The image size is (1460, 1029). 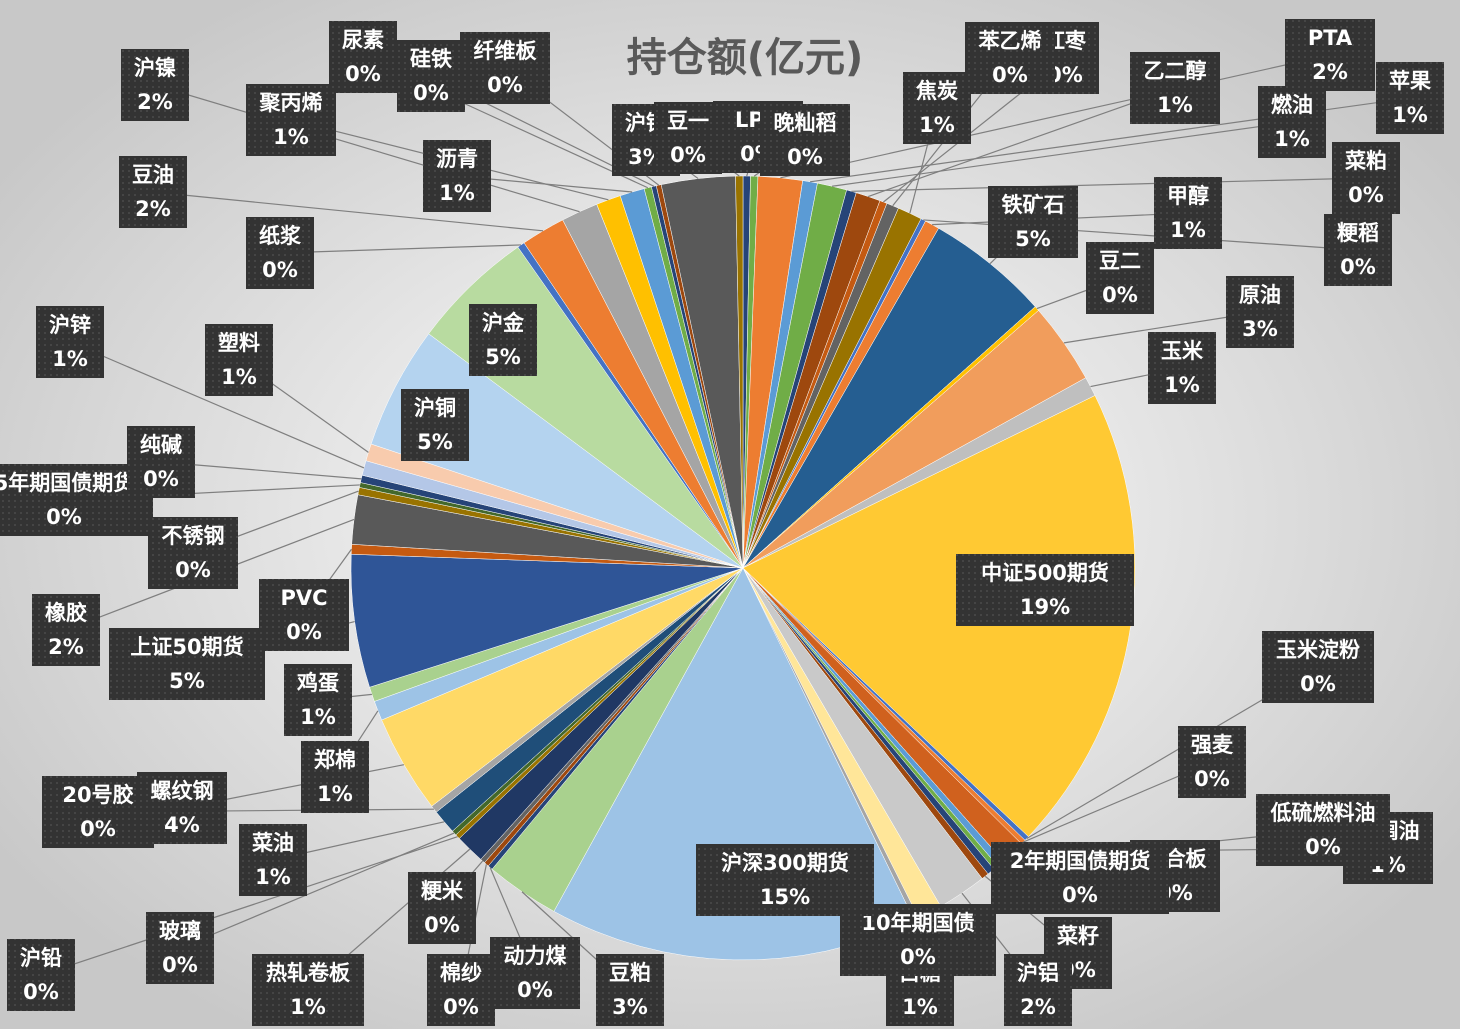 I want to click on chart-title: 持仓额(亿元), so click(x=745, y=58).